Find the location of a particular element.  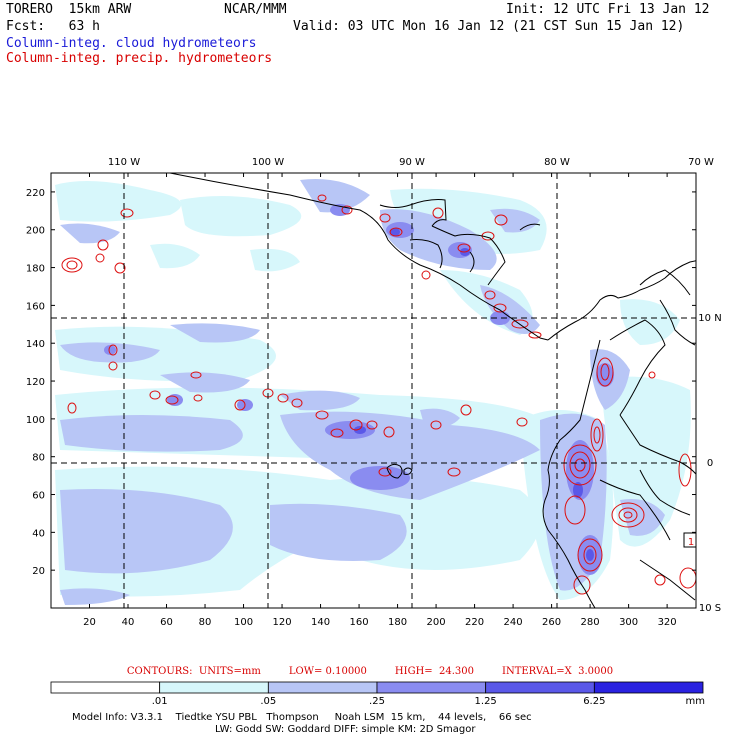

y-tick-label: 140 is located at coordinates (35, 344).